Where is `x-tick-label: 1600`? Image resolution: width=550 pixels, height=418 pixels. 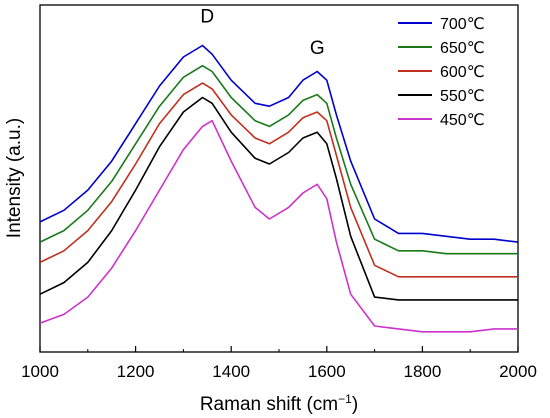 x-tick-label: 1600 is located at coordinates (327, 371).